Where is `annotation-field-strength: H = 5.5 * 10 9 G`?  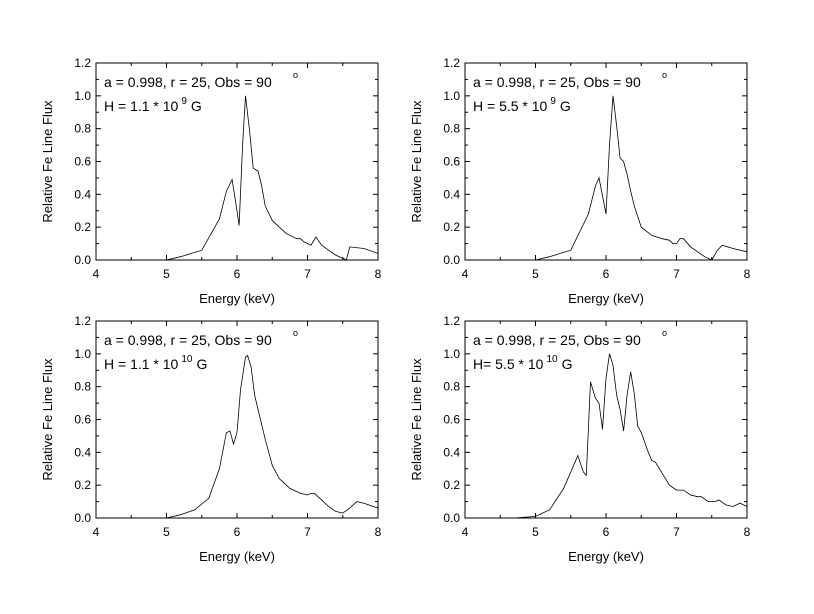
annotation-field-strength: H = 5.5 * 10 9 G is located at coordinates (522, 105).